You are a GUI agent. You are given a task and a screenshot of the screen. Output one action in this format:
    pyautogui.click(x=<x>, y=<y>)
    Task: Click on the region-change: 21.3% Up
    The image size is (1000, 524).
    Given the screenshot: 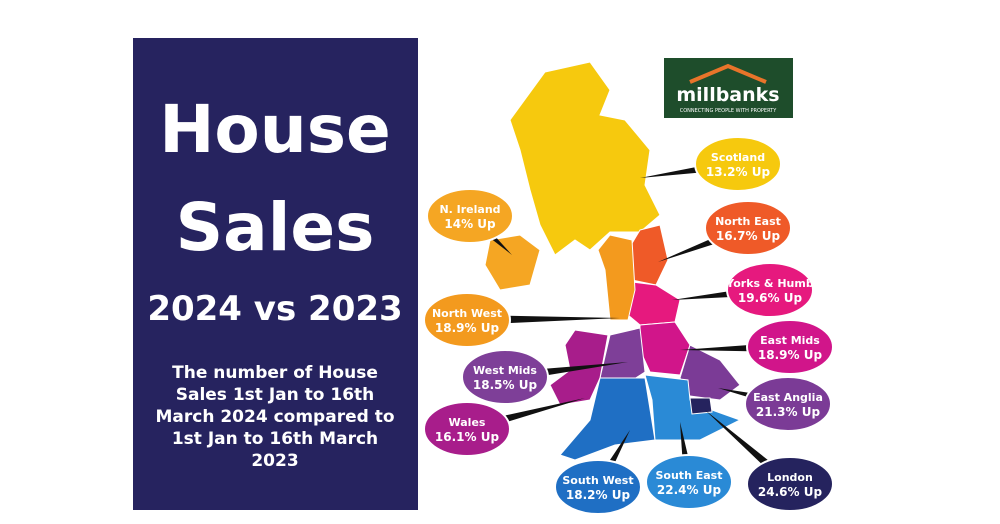 What is the action you would take?
    pyautogui.click(x=788, y=412)
    